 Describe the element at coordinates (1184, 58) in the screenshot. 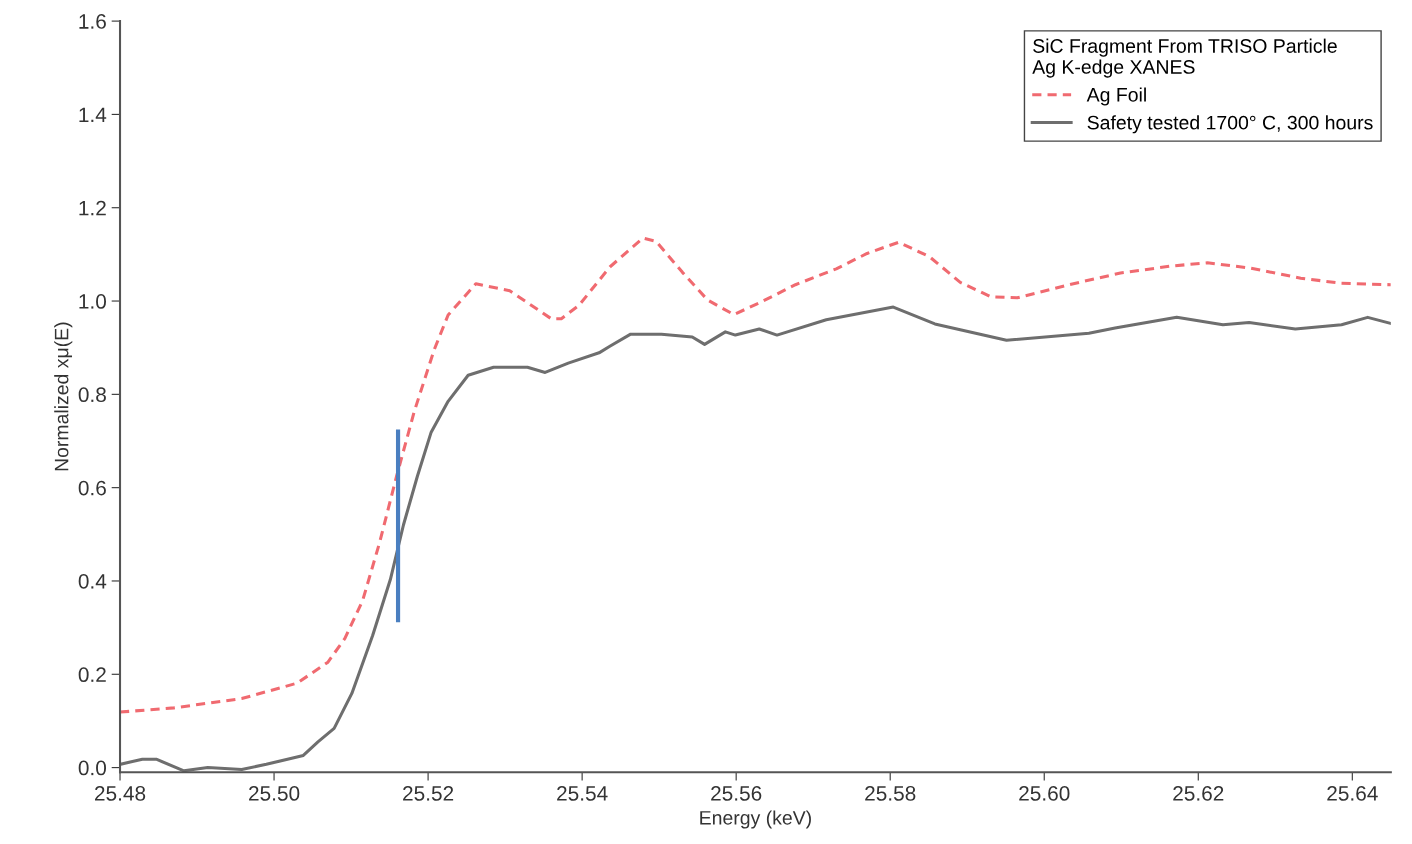

I see `legend-title: SiC Fragment From TRISO Particle Ag K-edge XANES` at that location.